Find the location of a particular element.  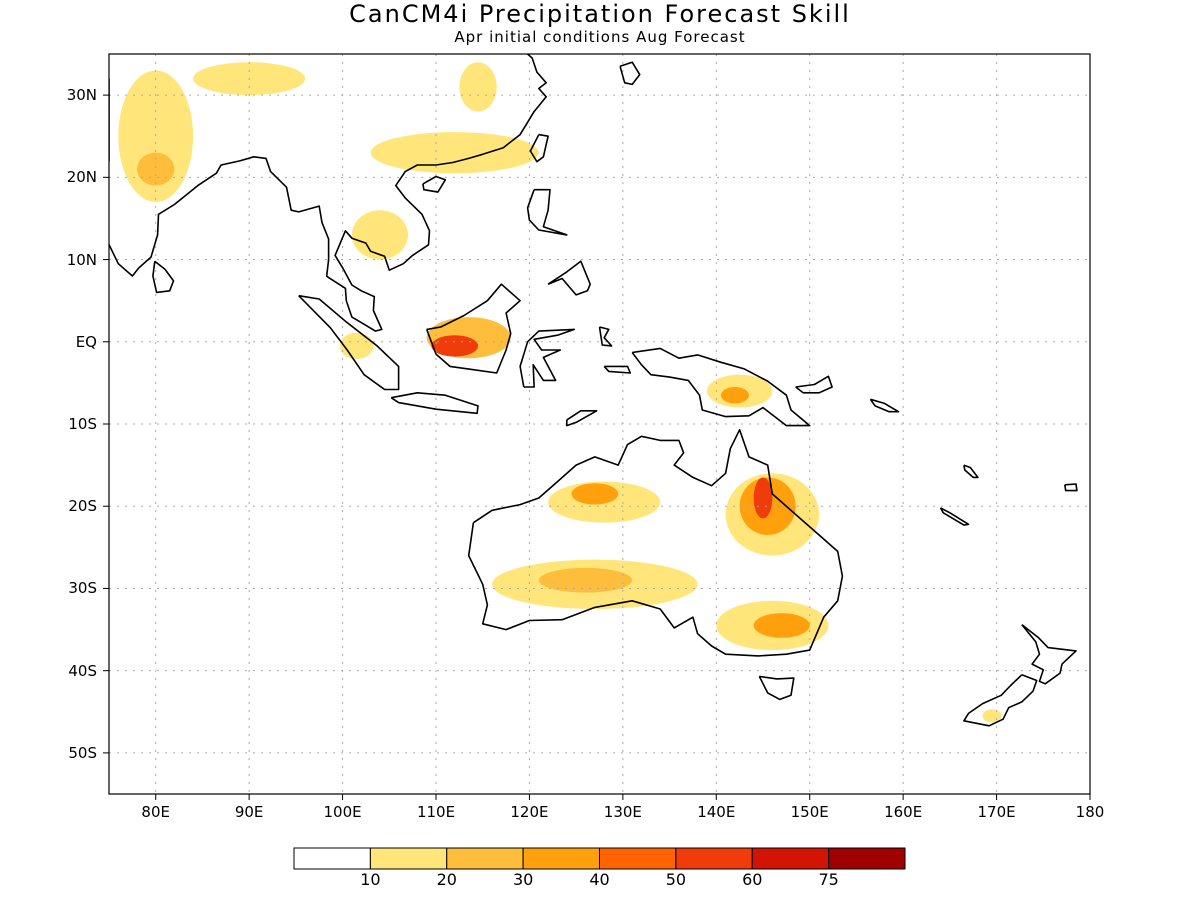

lon-tick-label: 80E is located at coordinates (155, 812).